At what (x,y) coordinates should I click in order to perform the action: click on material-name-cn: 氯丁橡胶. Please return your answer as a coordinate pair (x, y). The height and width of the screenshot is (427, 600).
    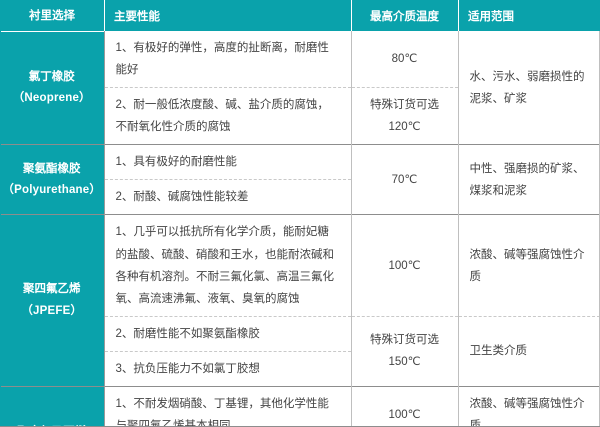
    Looking at the image, I should click on (51, 76).